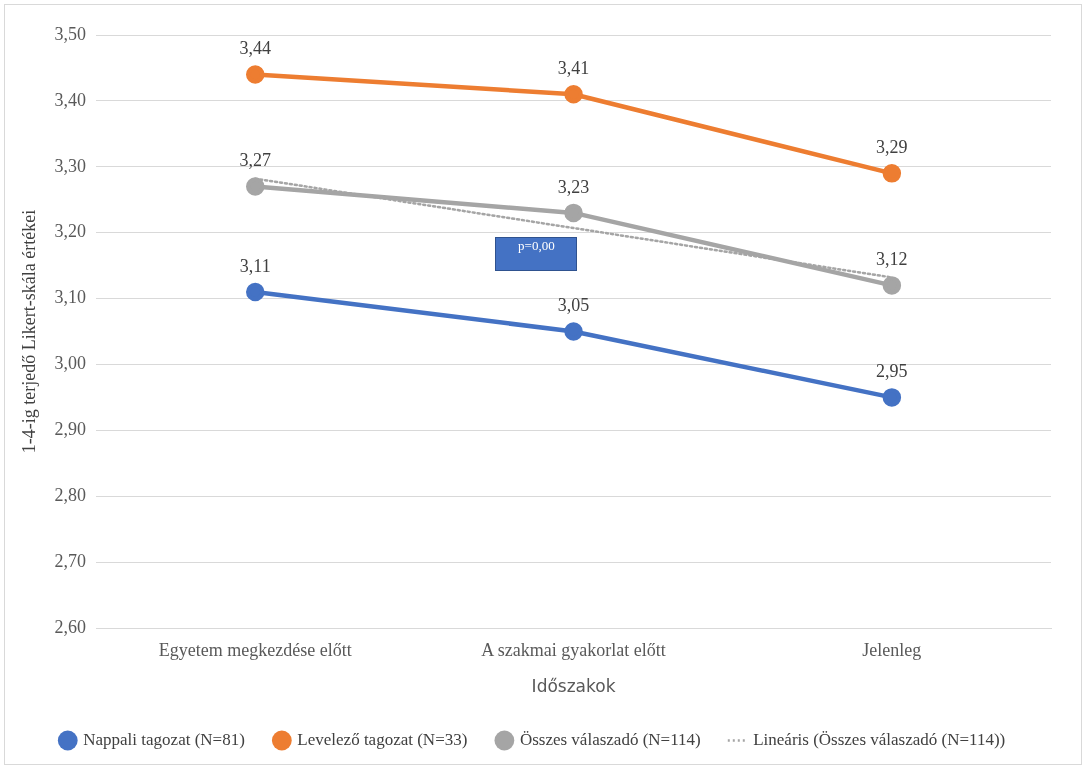 This screenshot has width=1086, height=769. I want to click on data-label: 3,11, so click(255, 265).